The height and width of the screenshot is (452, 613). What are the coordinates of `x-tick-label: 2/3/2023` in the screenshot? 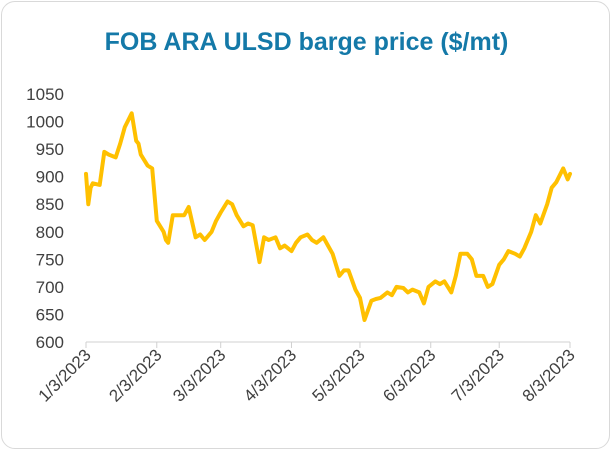 It's located at (135, 375).